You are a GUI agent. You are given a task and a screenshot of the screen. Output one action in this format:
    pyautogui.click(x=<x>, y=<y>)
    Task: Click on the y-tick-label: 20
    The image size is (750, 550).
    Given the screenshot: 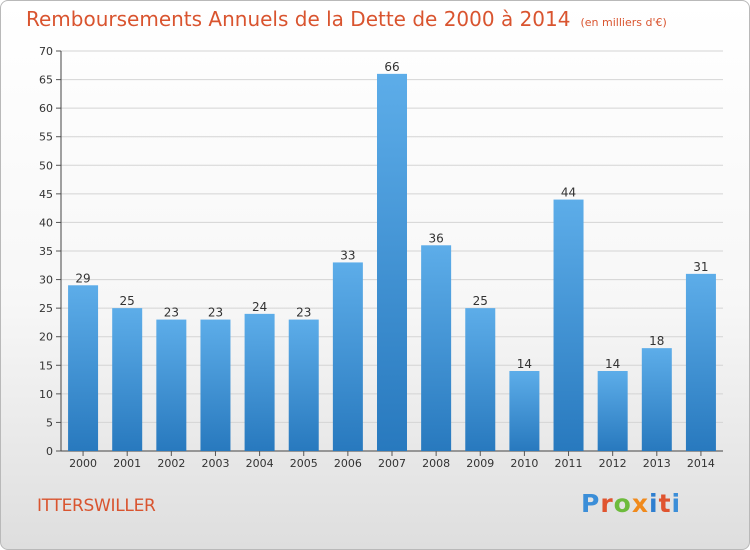 What is the action you would take?
    pyautogui.click(x=46, y=337)
    